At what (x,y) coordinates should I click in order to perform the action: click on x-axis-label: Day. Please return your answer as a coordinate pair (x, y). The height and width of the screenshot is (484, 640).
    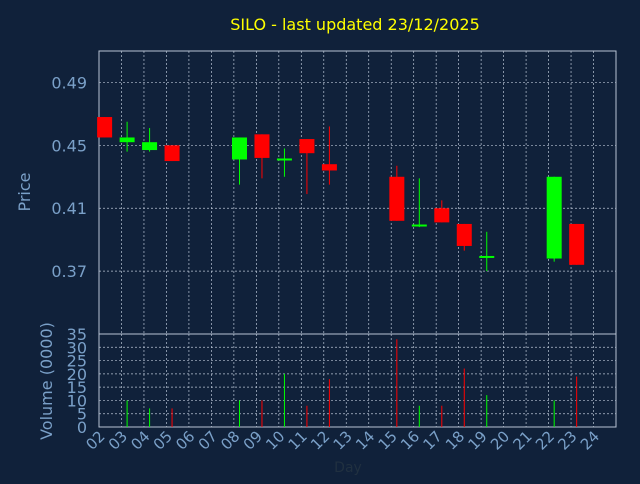
    Looking at the image, I should click on (348, 468).